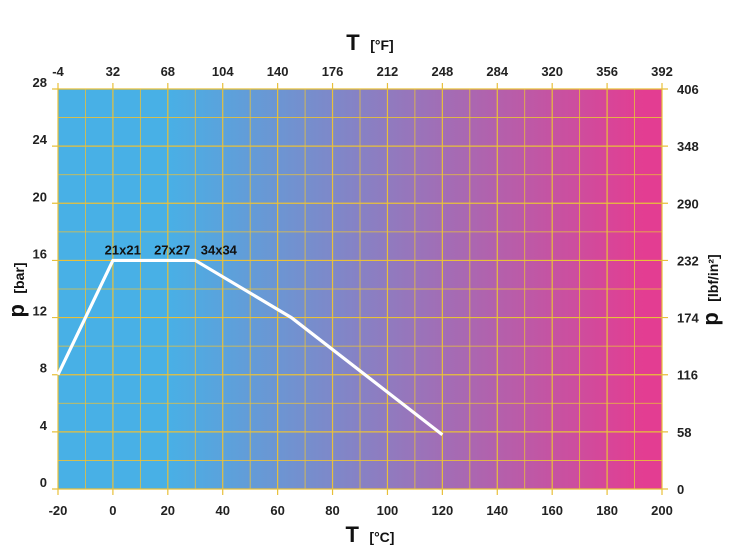  I want to click on x-top-tick-label: 356, so click(607, 71).